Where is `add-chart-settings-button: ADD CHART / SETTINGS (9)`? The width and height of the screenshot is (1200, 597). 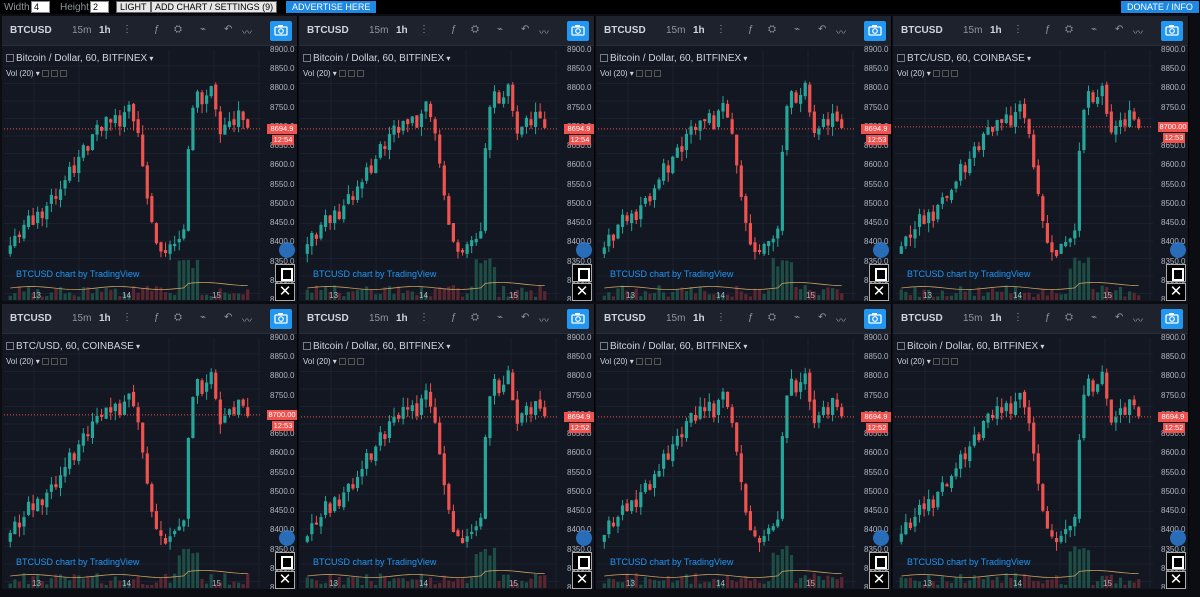 add-chart-settings-button: ADD CHART / SETTINGS (9) is located at coordinates (214, 7).